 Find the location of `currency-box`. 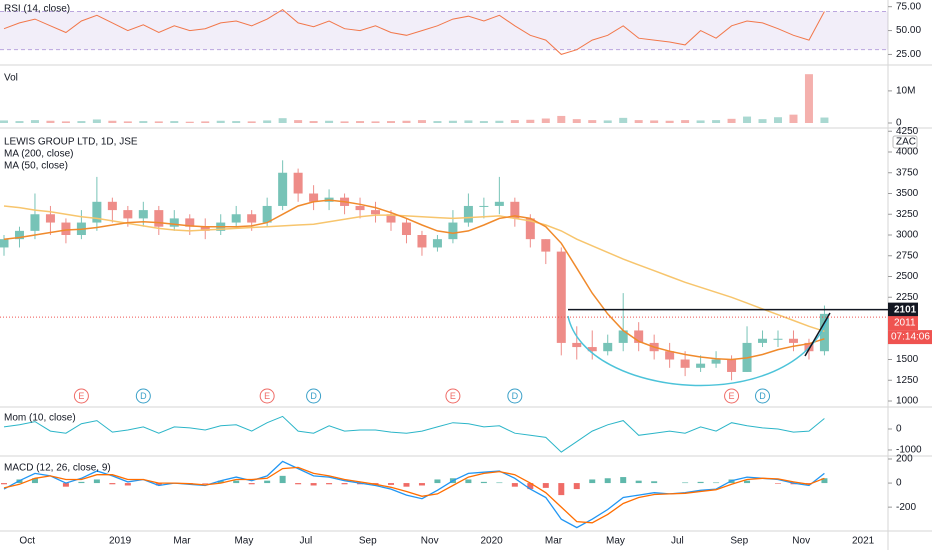

currency-box is located at coordinates (905, 142).